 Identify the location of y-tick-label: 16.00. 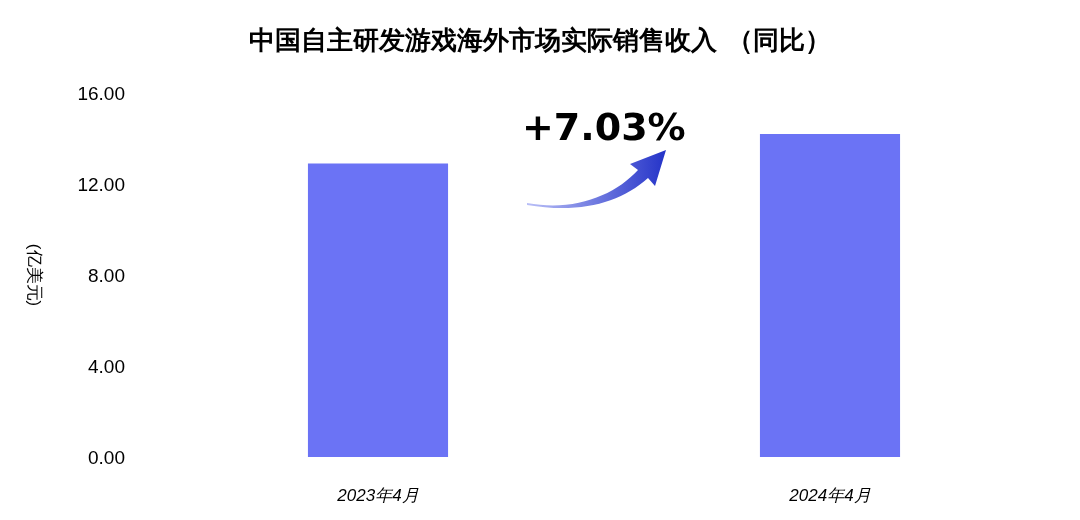
(101, 93).